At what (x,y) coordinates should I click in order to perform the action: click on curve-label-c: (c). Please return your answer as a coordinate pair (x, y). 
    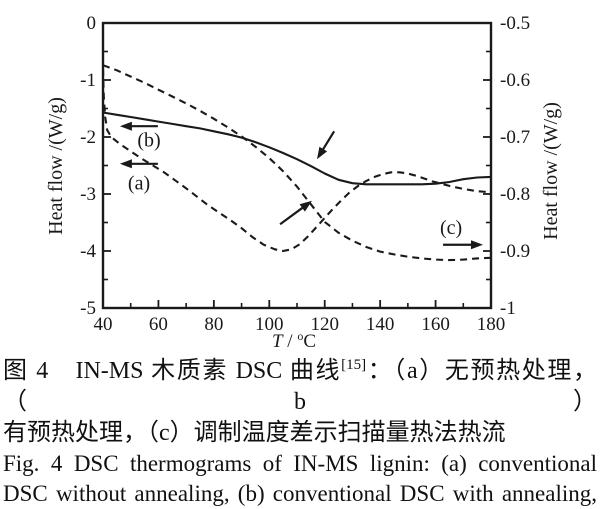
    Looking at the image, I should click on (451, 228).